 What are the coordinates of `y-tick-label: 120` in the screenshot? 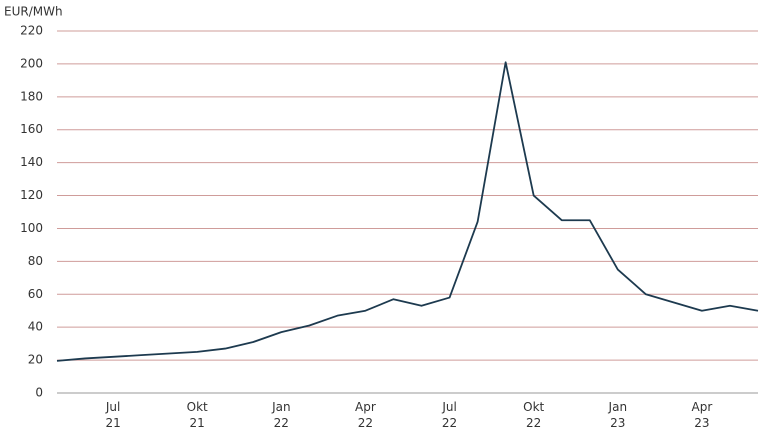 It's located at (31, 195).